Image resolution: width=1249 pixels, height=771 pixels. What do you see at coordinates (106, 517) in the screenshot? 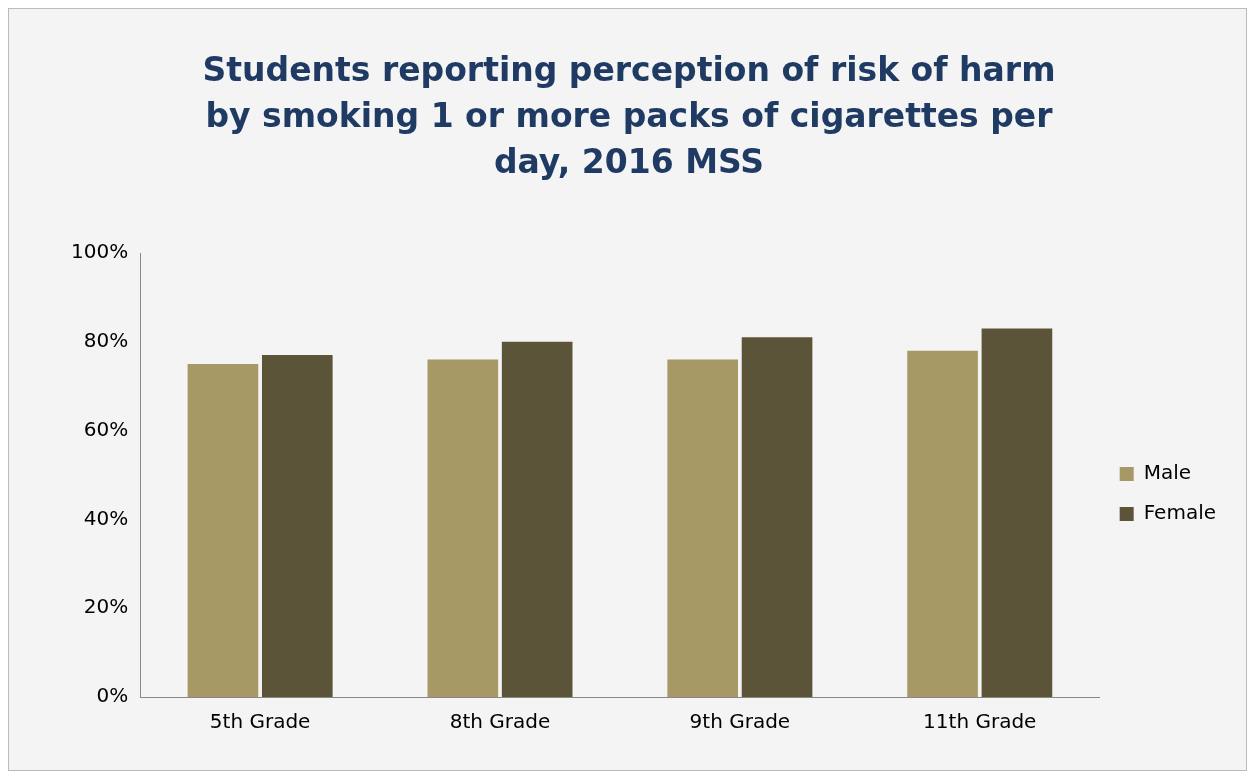
I see `y-tick-label: 40%` at bounding box center [106, 517].